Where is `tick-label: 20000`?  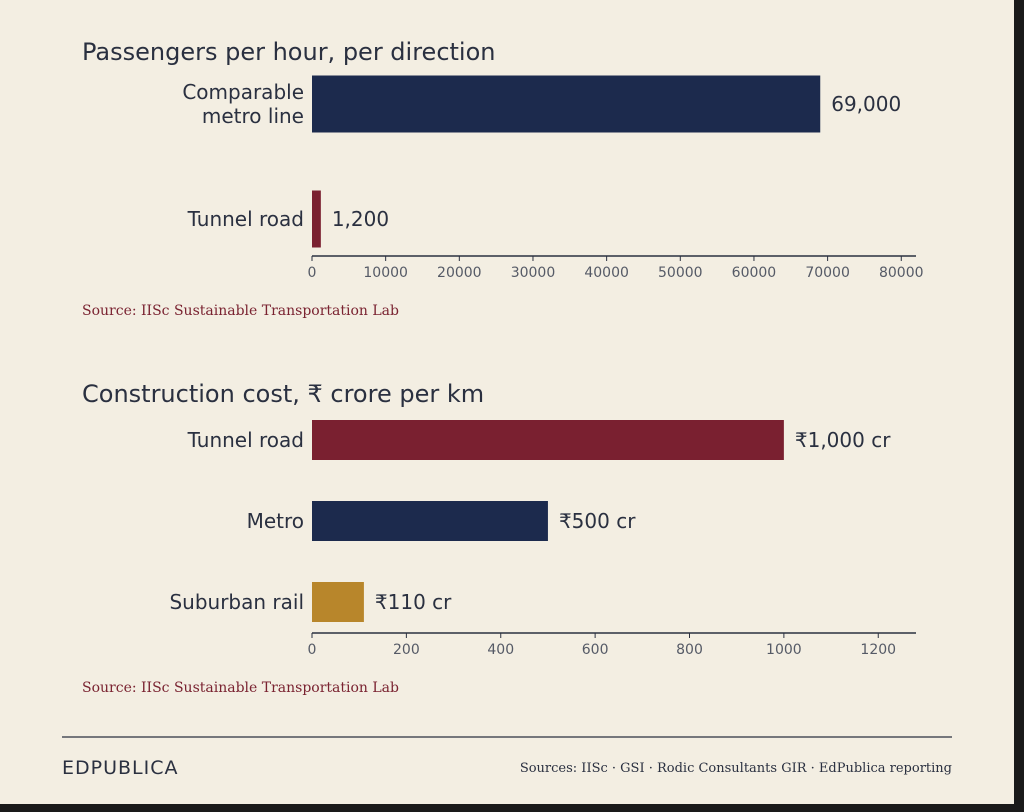 tick-label: 20000 is located at coordinates (459, 273).